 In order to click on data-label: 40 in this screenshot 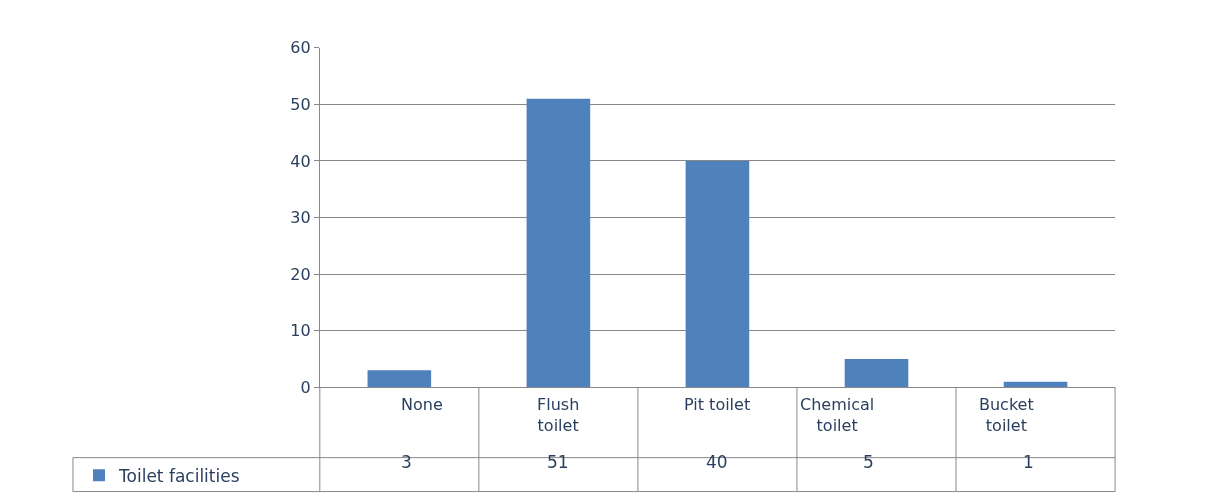, I will do `click(717, 462)`.